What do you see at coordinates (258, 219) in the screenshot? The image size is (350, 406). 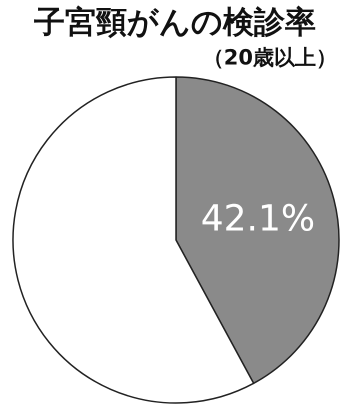 I see `data-label: 42.1%` at bounding box center [258, 219].